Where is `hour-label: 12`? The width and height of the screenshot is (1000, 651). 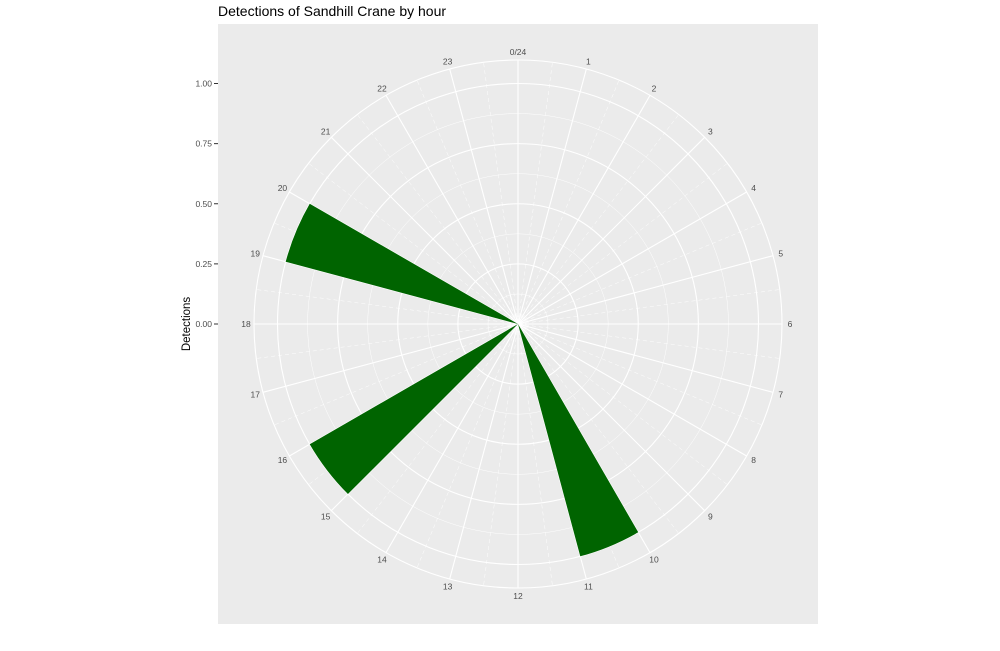 hour-label: 12 is located at coordinates (518, 596).